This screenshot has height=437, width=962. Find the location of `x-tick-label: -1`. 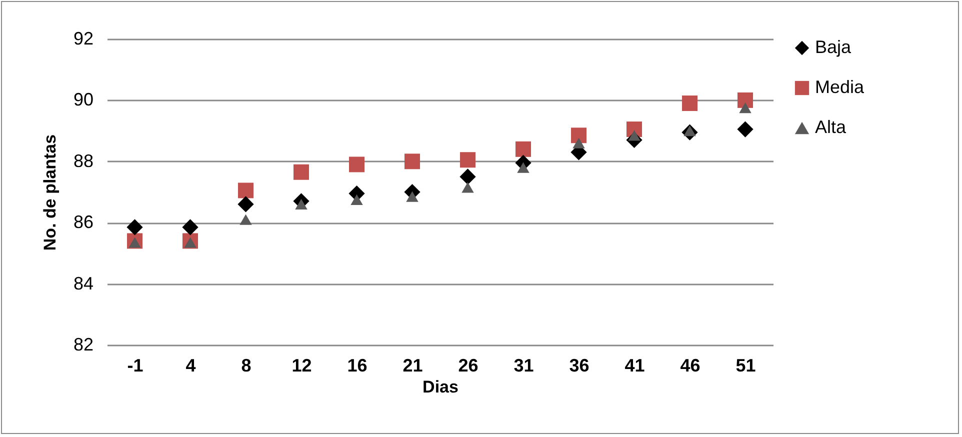

x-tick-label: -1 is located at coordinates (135, 366).